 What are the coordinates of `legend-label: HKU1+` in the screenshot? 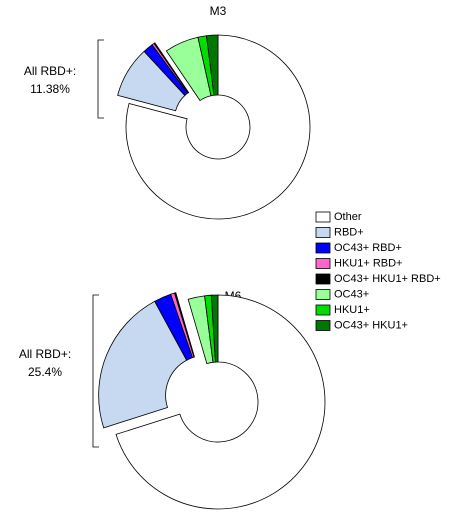 It's located at (352, 310).